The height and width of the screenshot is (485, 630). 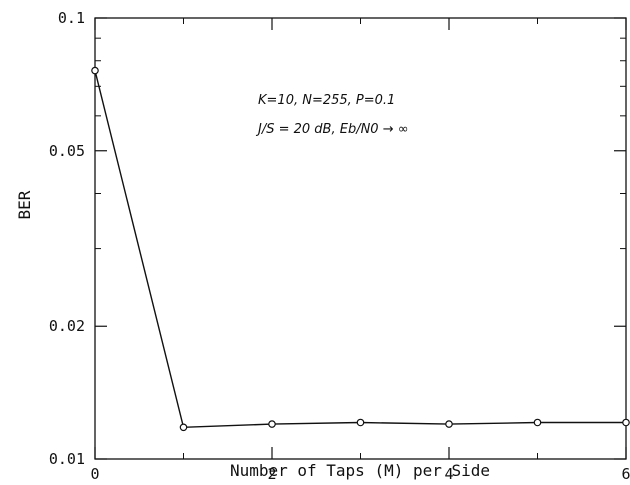 I want to click on y-tick-labels: 0.01 0.02 0.05 0.1, so click(x=67, y=238).